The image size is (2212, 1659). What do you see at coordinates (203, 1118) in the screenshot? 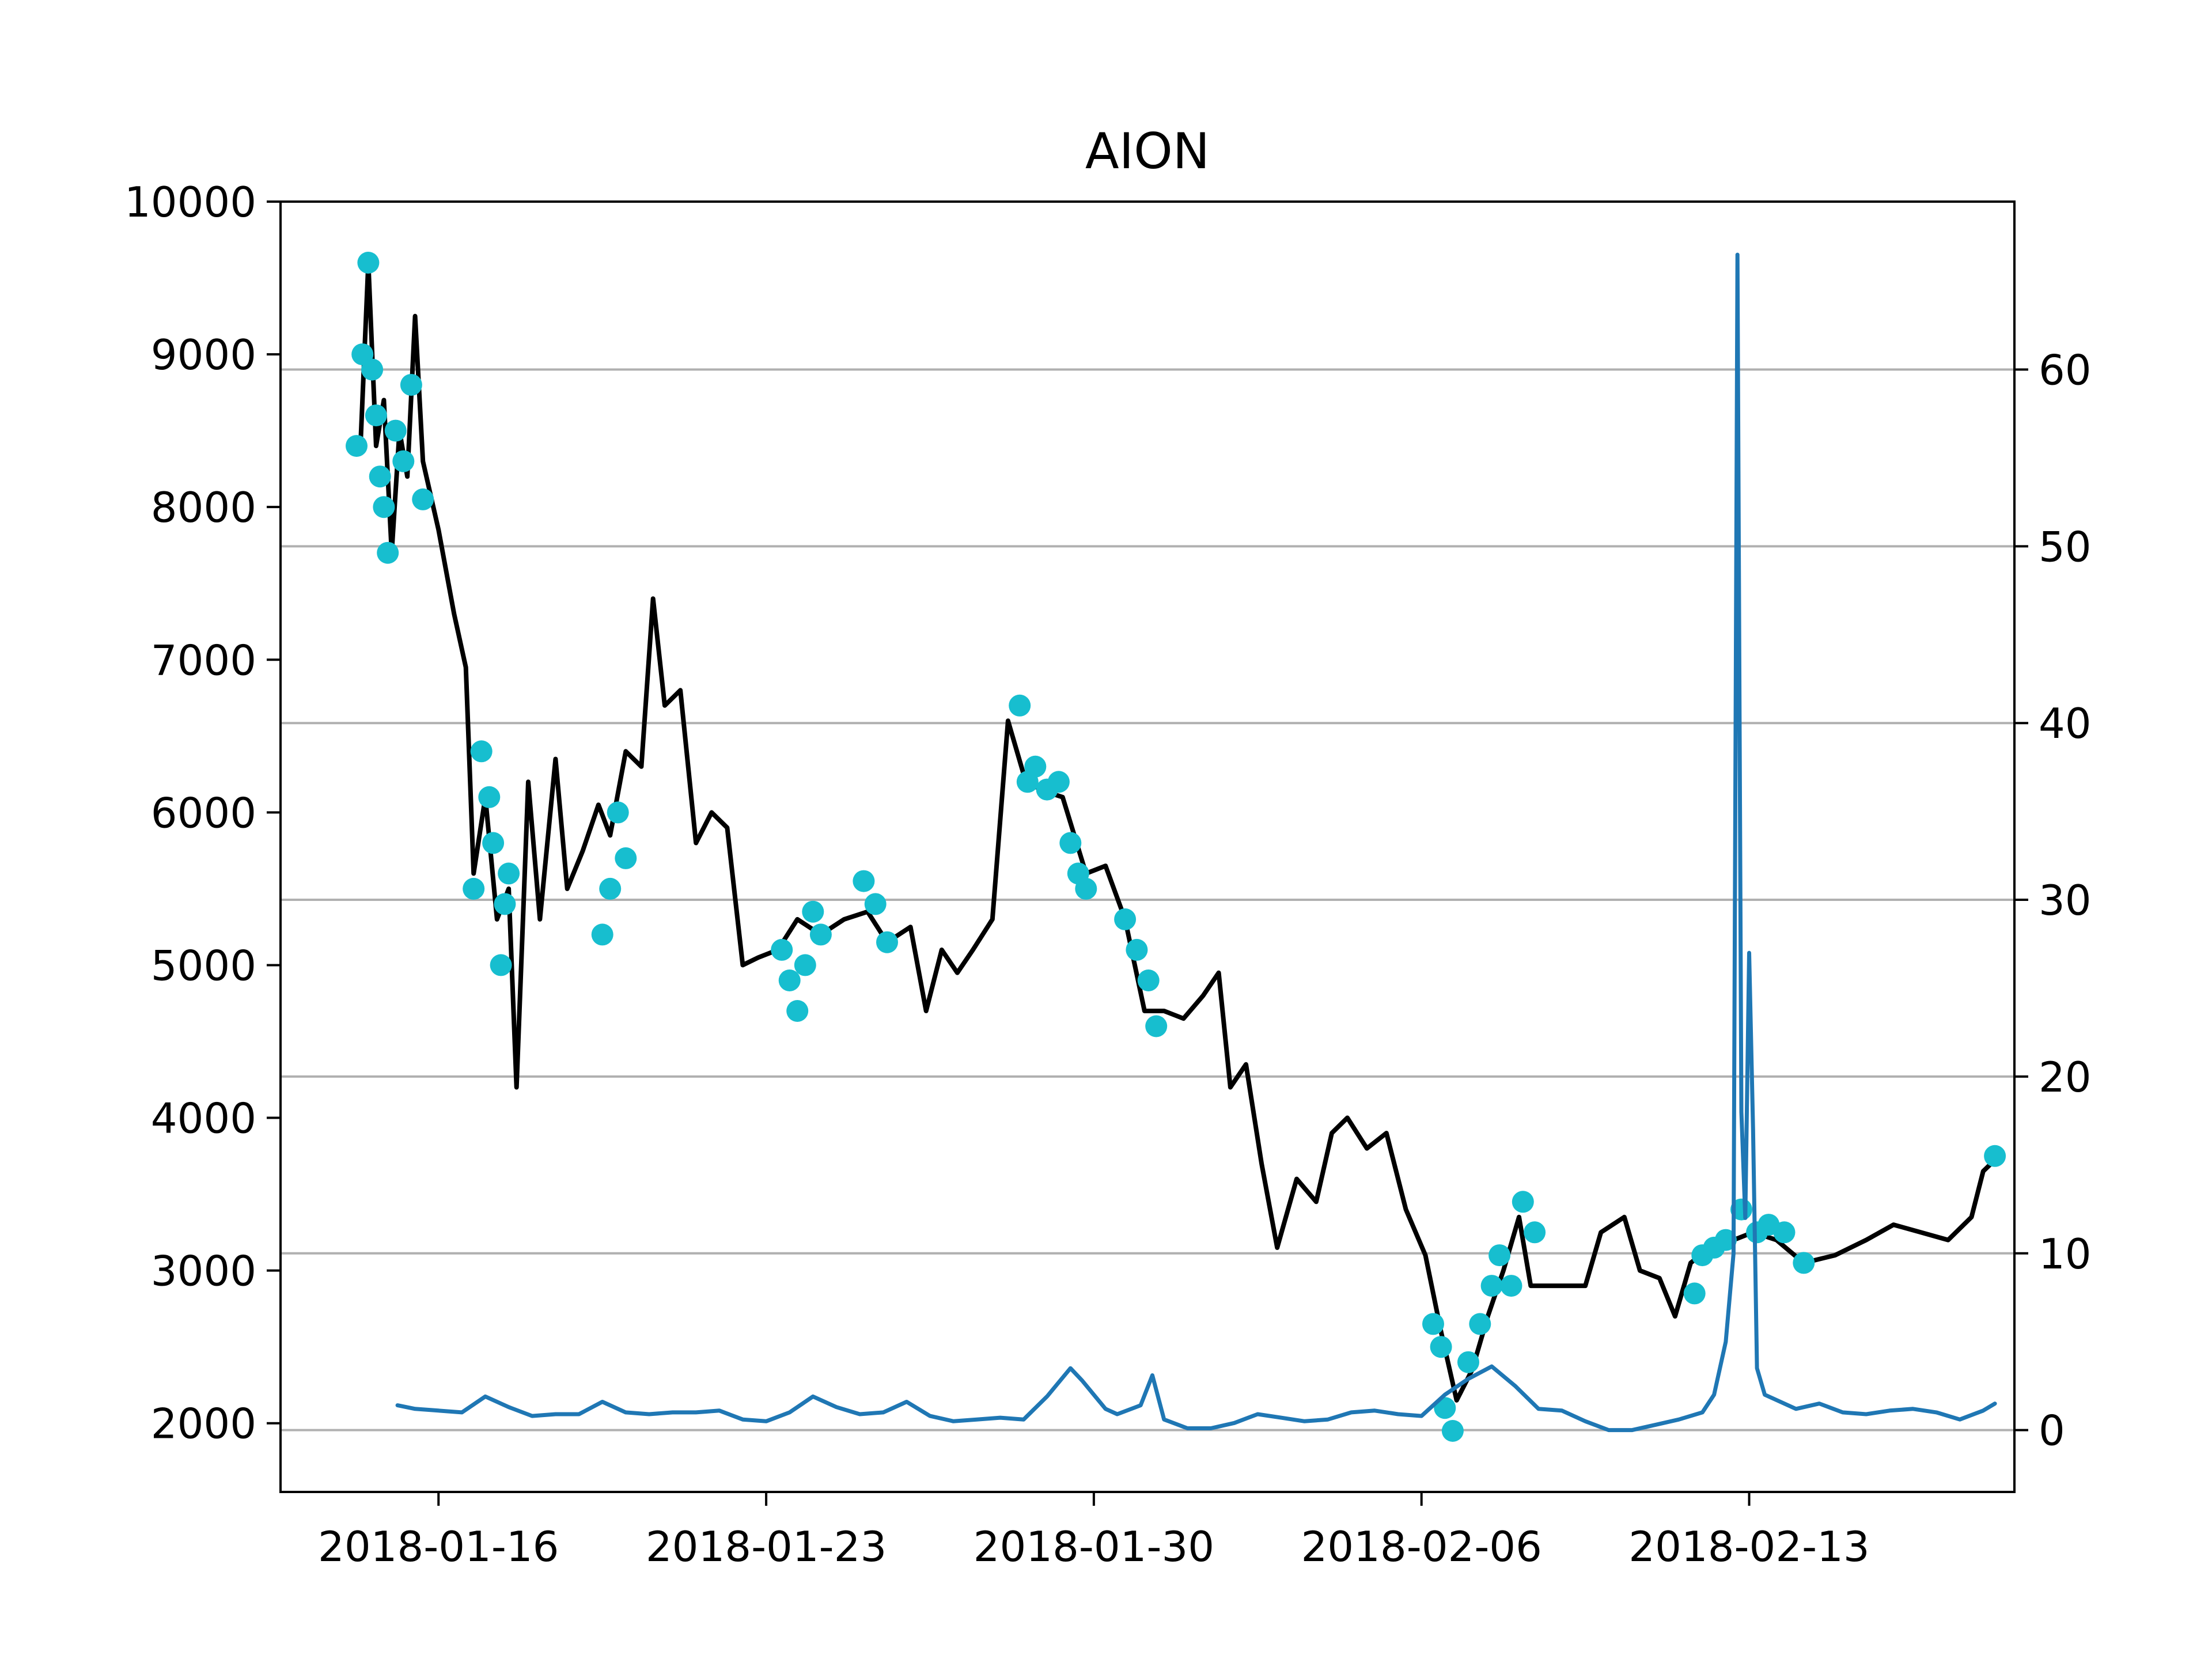
I see `left-tick-label: 4000` at bounding box center [203, 1118].